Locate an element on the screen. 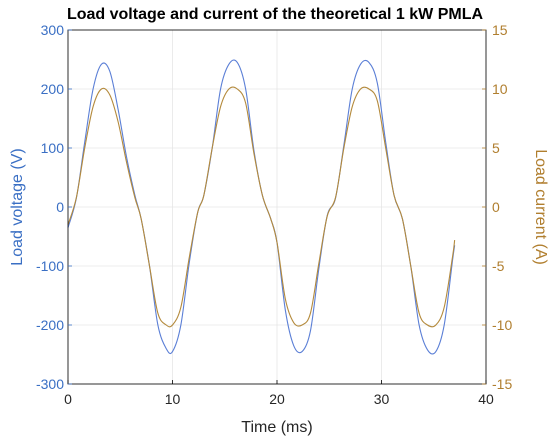 The image size is (550, 442). left-y-tick-label: 100 is located at coordinates (53, 148).